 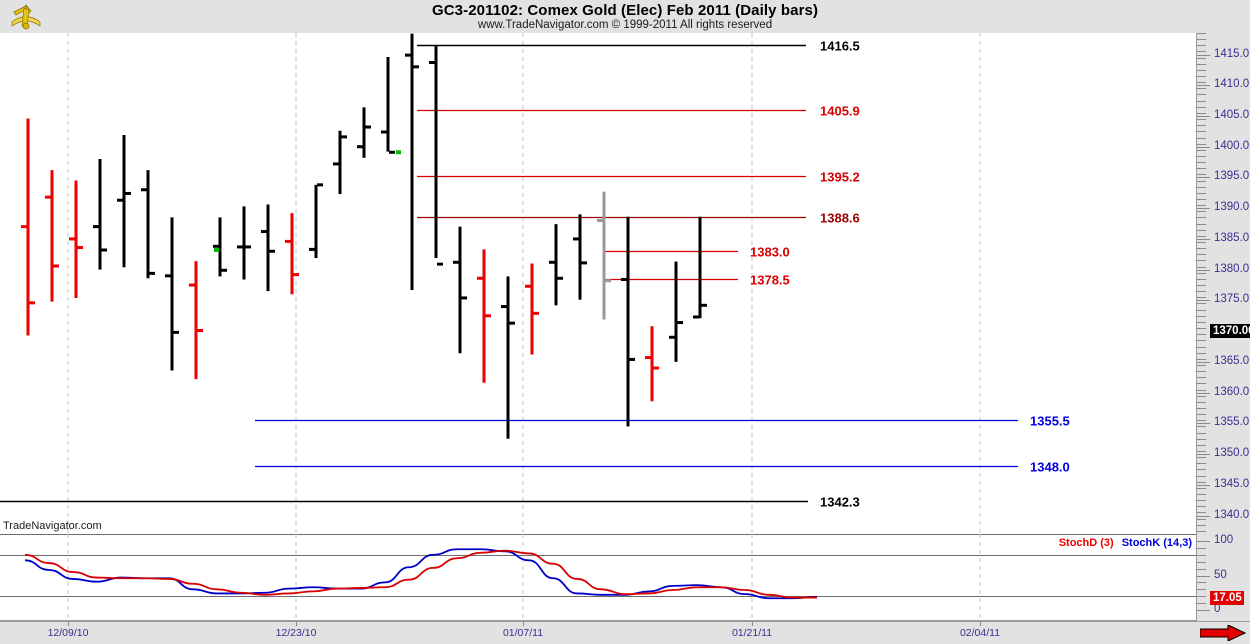 I want to click on price-level-label: 1355.5, so click(x=1050, y=421).